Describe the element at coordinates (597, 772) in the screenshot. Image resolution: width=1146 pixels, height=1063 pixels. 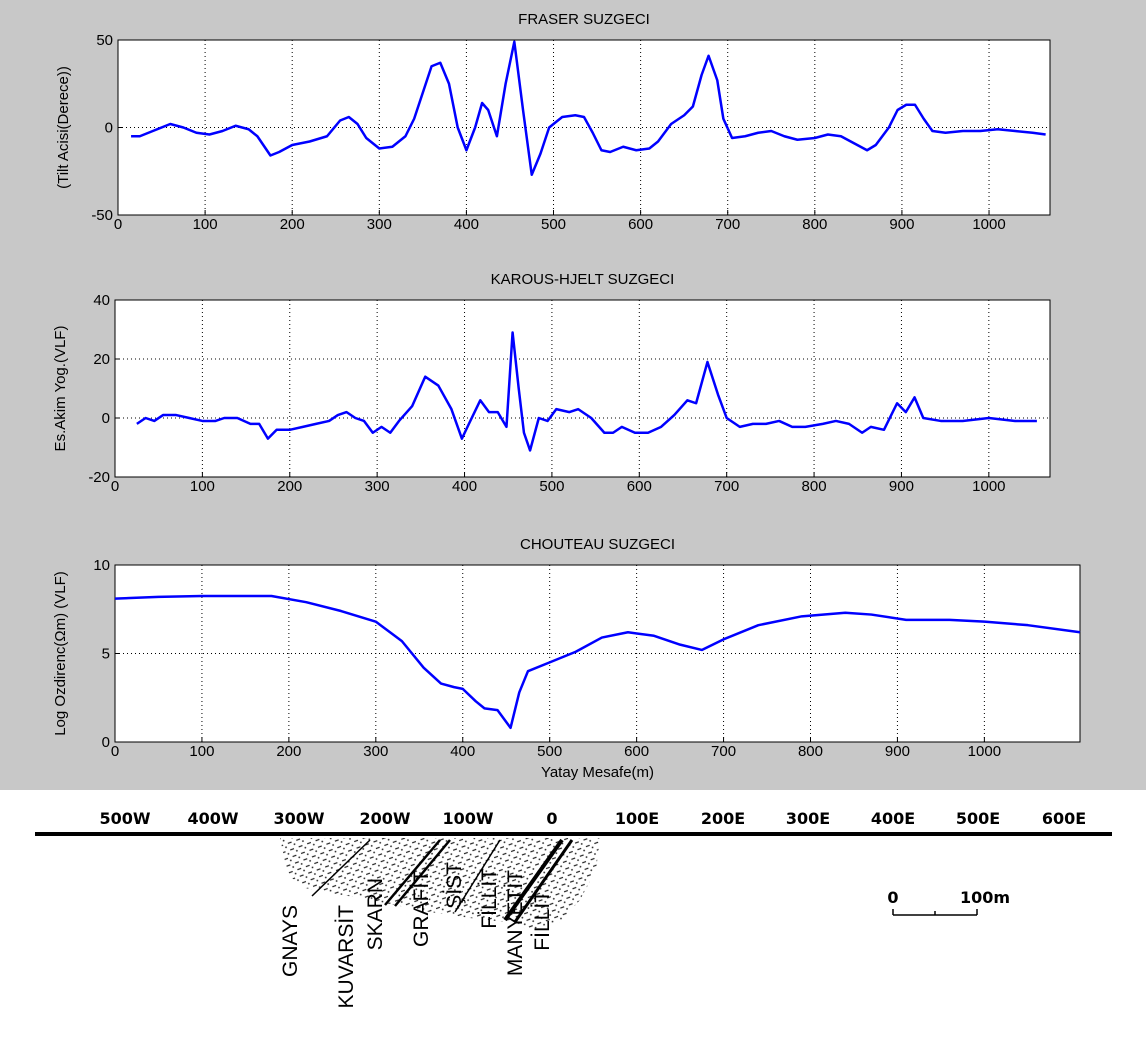
I see `x-axis-label: Yatay Mesafe(m)` at that location.